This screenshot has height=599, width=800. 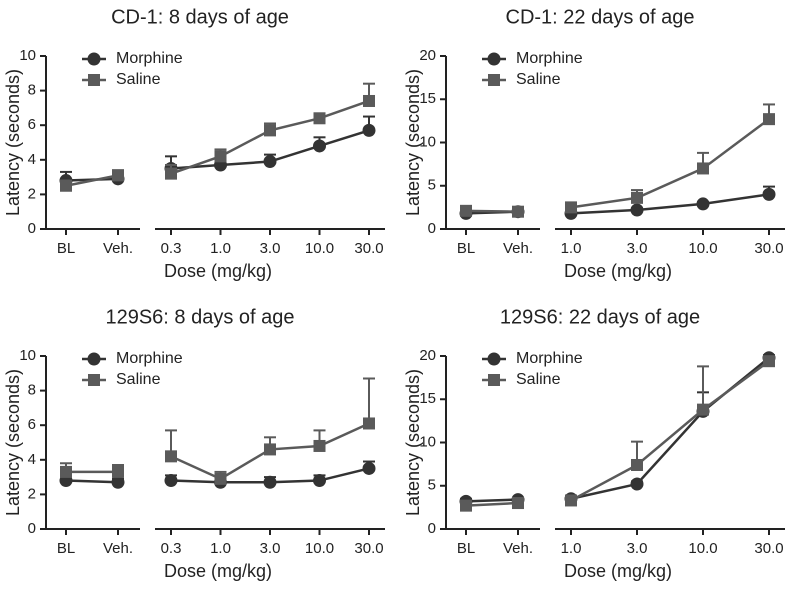 I want to click on y-tick-label: 2, so click(x=32, y=193).